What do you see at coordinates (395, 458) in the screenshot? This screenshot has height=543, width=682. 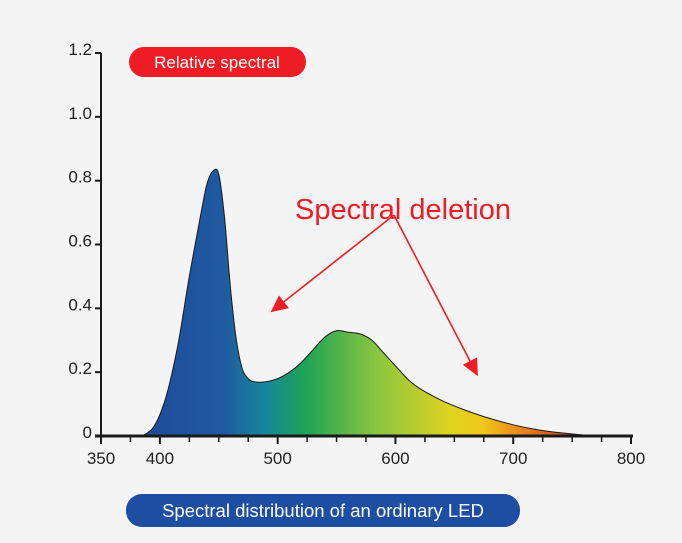 I see `x-tick-label: 600` at bounding box center [395, 458].